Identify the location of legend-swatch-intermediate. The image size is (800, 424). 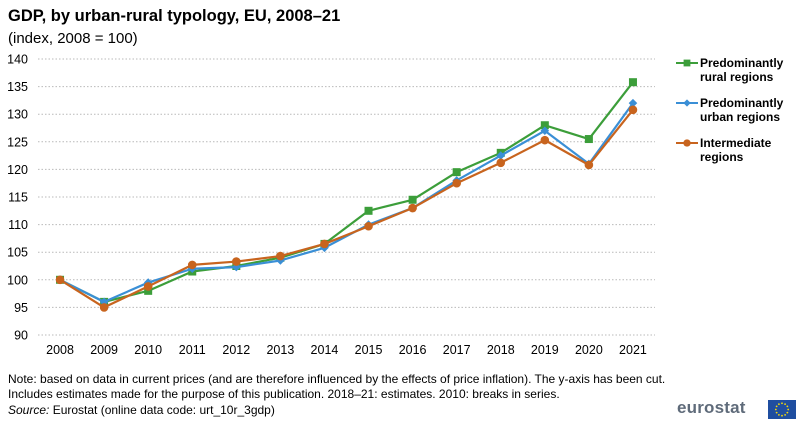
(687, 143).